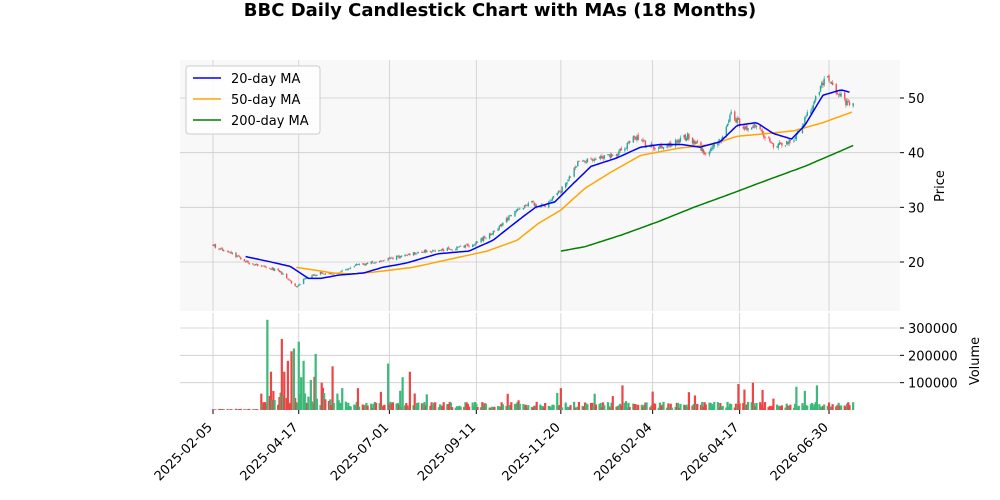 This screenshot has width=1000, height=500. What do you see at coordinates (532, 452) in the screenshot?
I see `date-tick-label: 2025-11-20` at bounding box center [532, 452].